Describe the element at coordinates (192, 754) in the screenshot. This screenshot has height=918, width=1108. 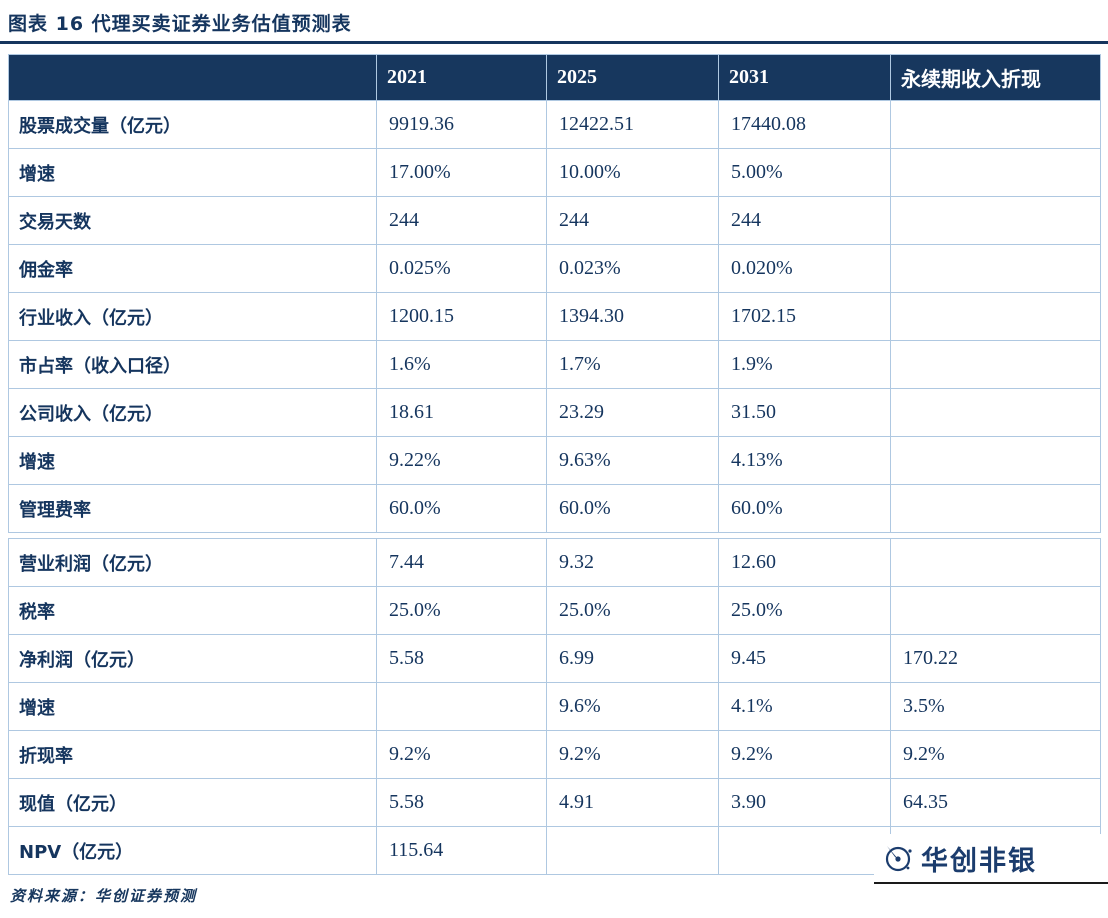
I see `row-label: 折现率` at that location.